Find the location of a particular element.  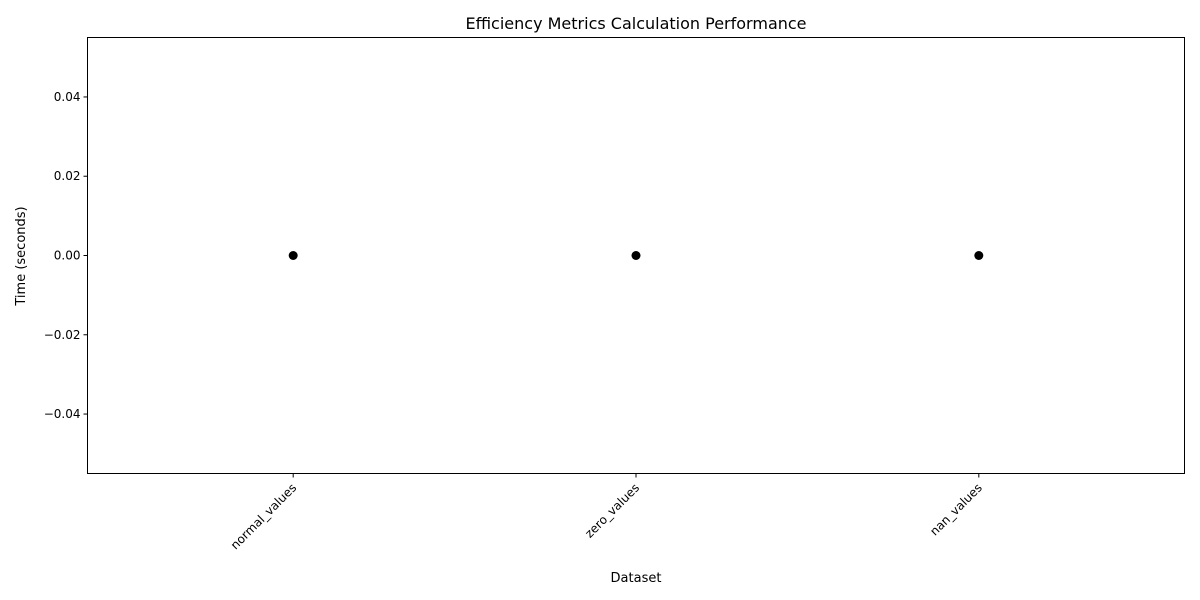

x-tick-label: zero_values is located at coordinates (612, 511).